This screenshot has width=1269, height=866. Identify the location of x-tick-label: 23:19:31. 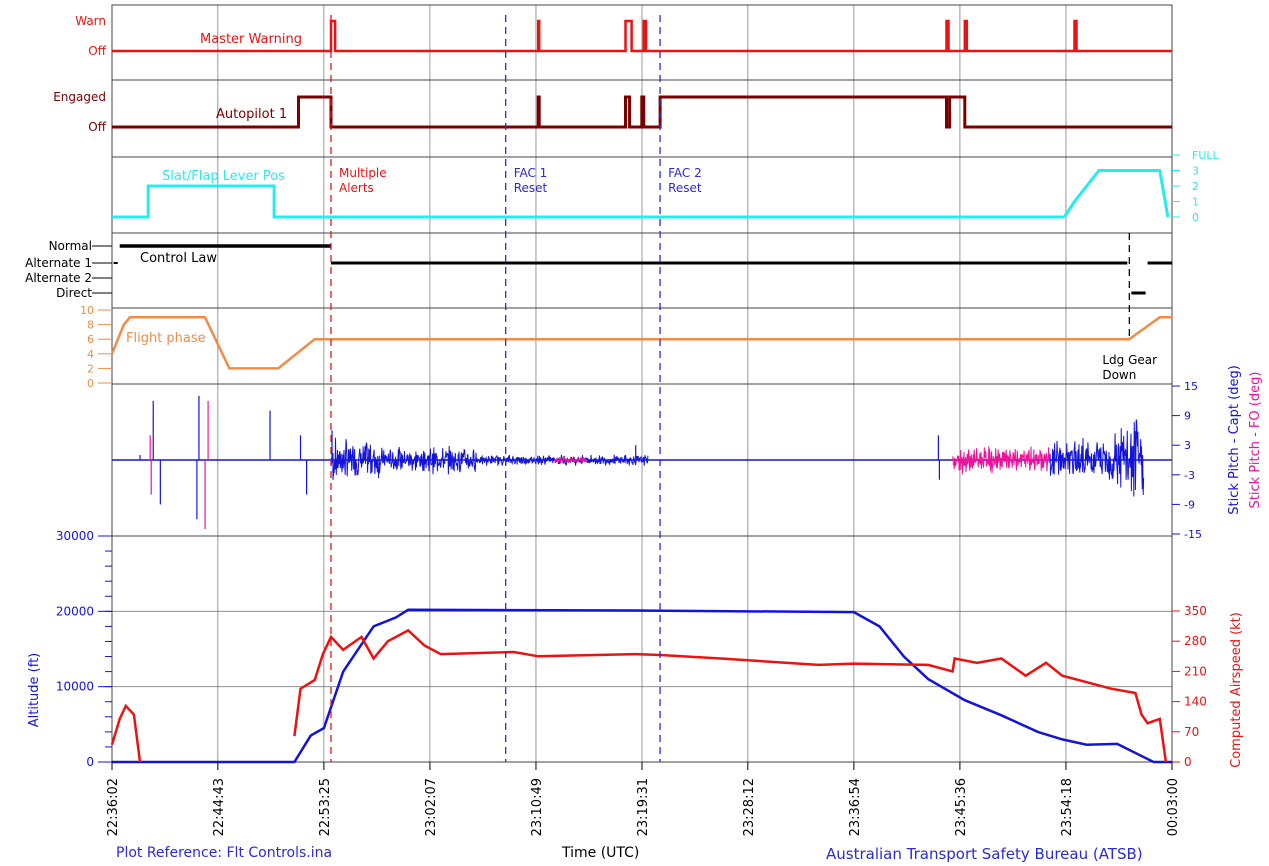
(643, 807).